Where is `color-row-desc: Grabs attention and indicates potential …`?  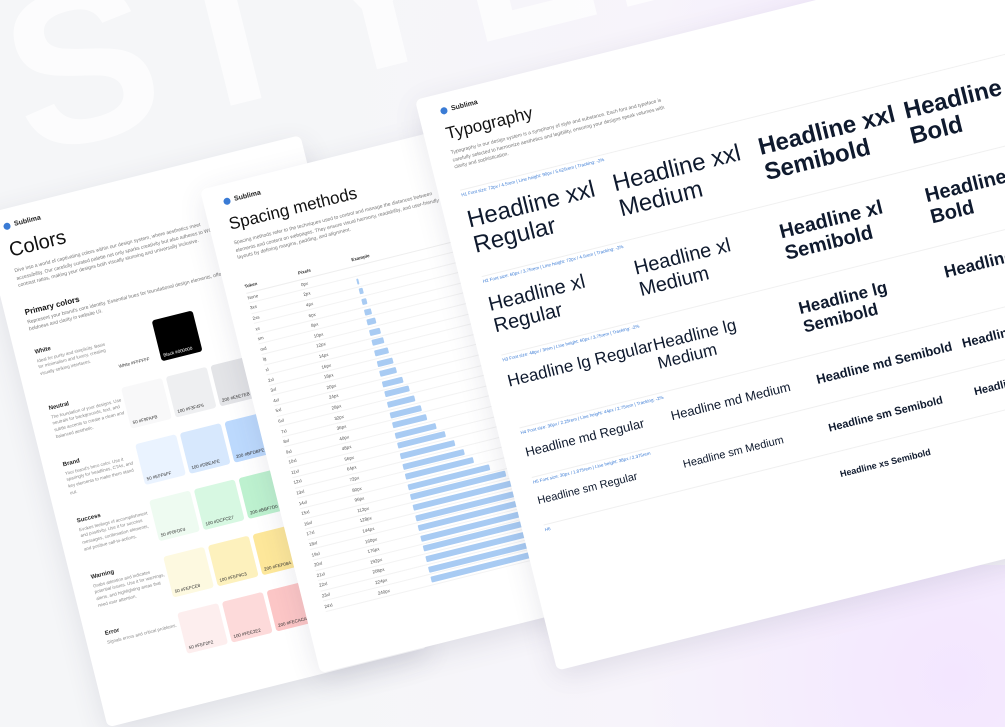 color-row-desc: Grabs attention and indicates potential … is located at coordinates (129, 588).